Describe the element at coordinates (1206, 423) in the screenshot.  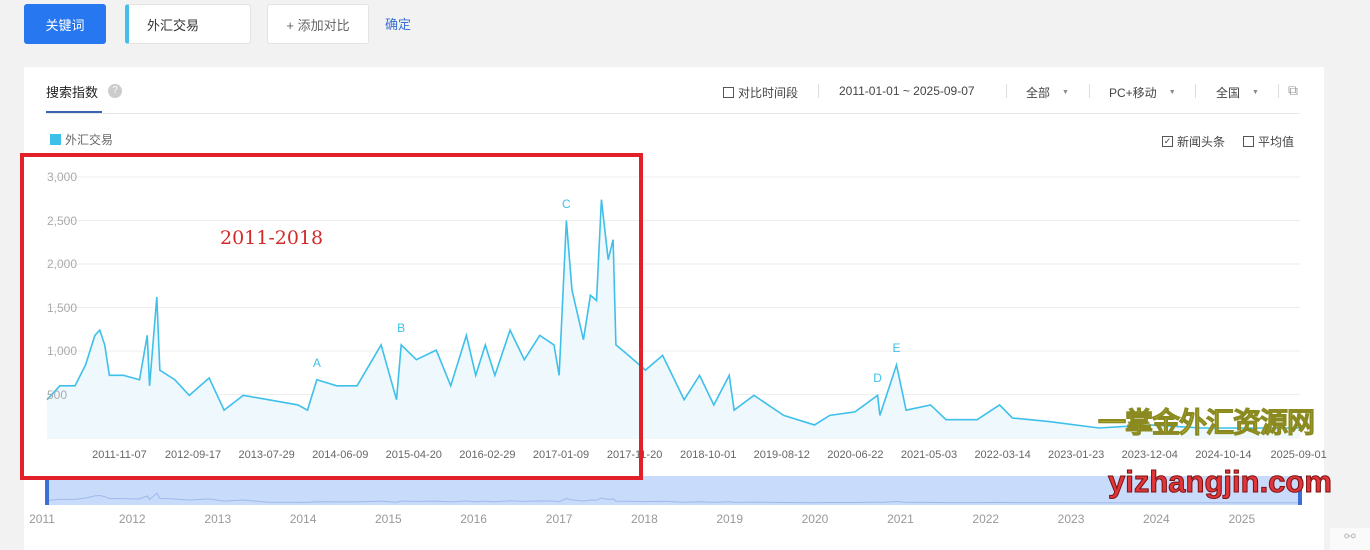
I see `watermark-cn: 一掌金外汇资源网` at that location.